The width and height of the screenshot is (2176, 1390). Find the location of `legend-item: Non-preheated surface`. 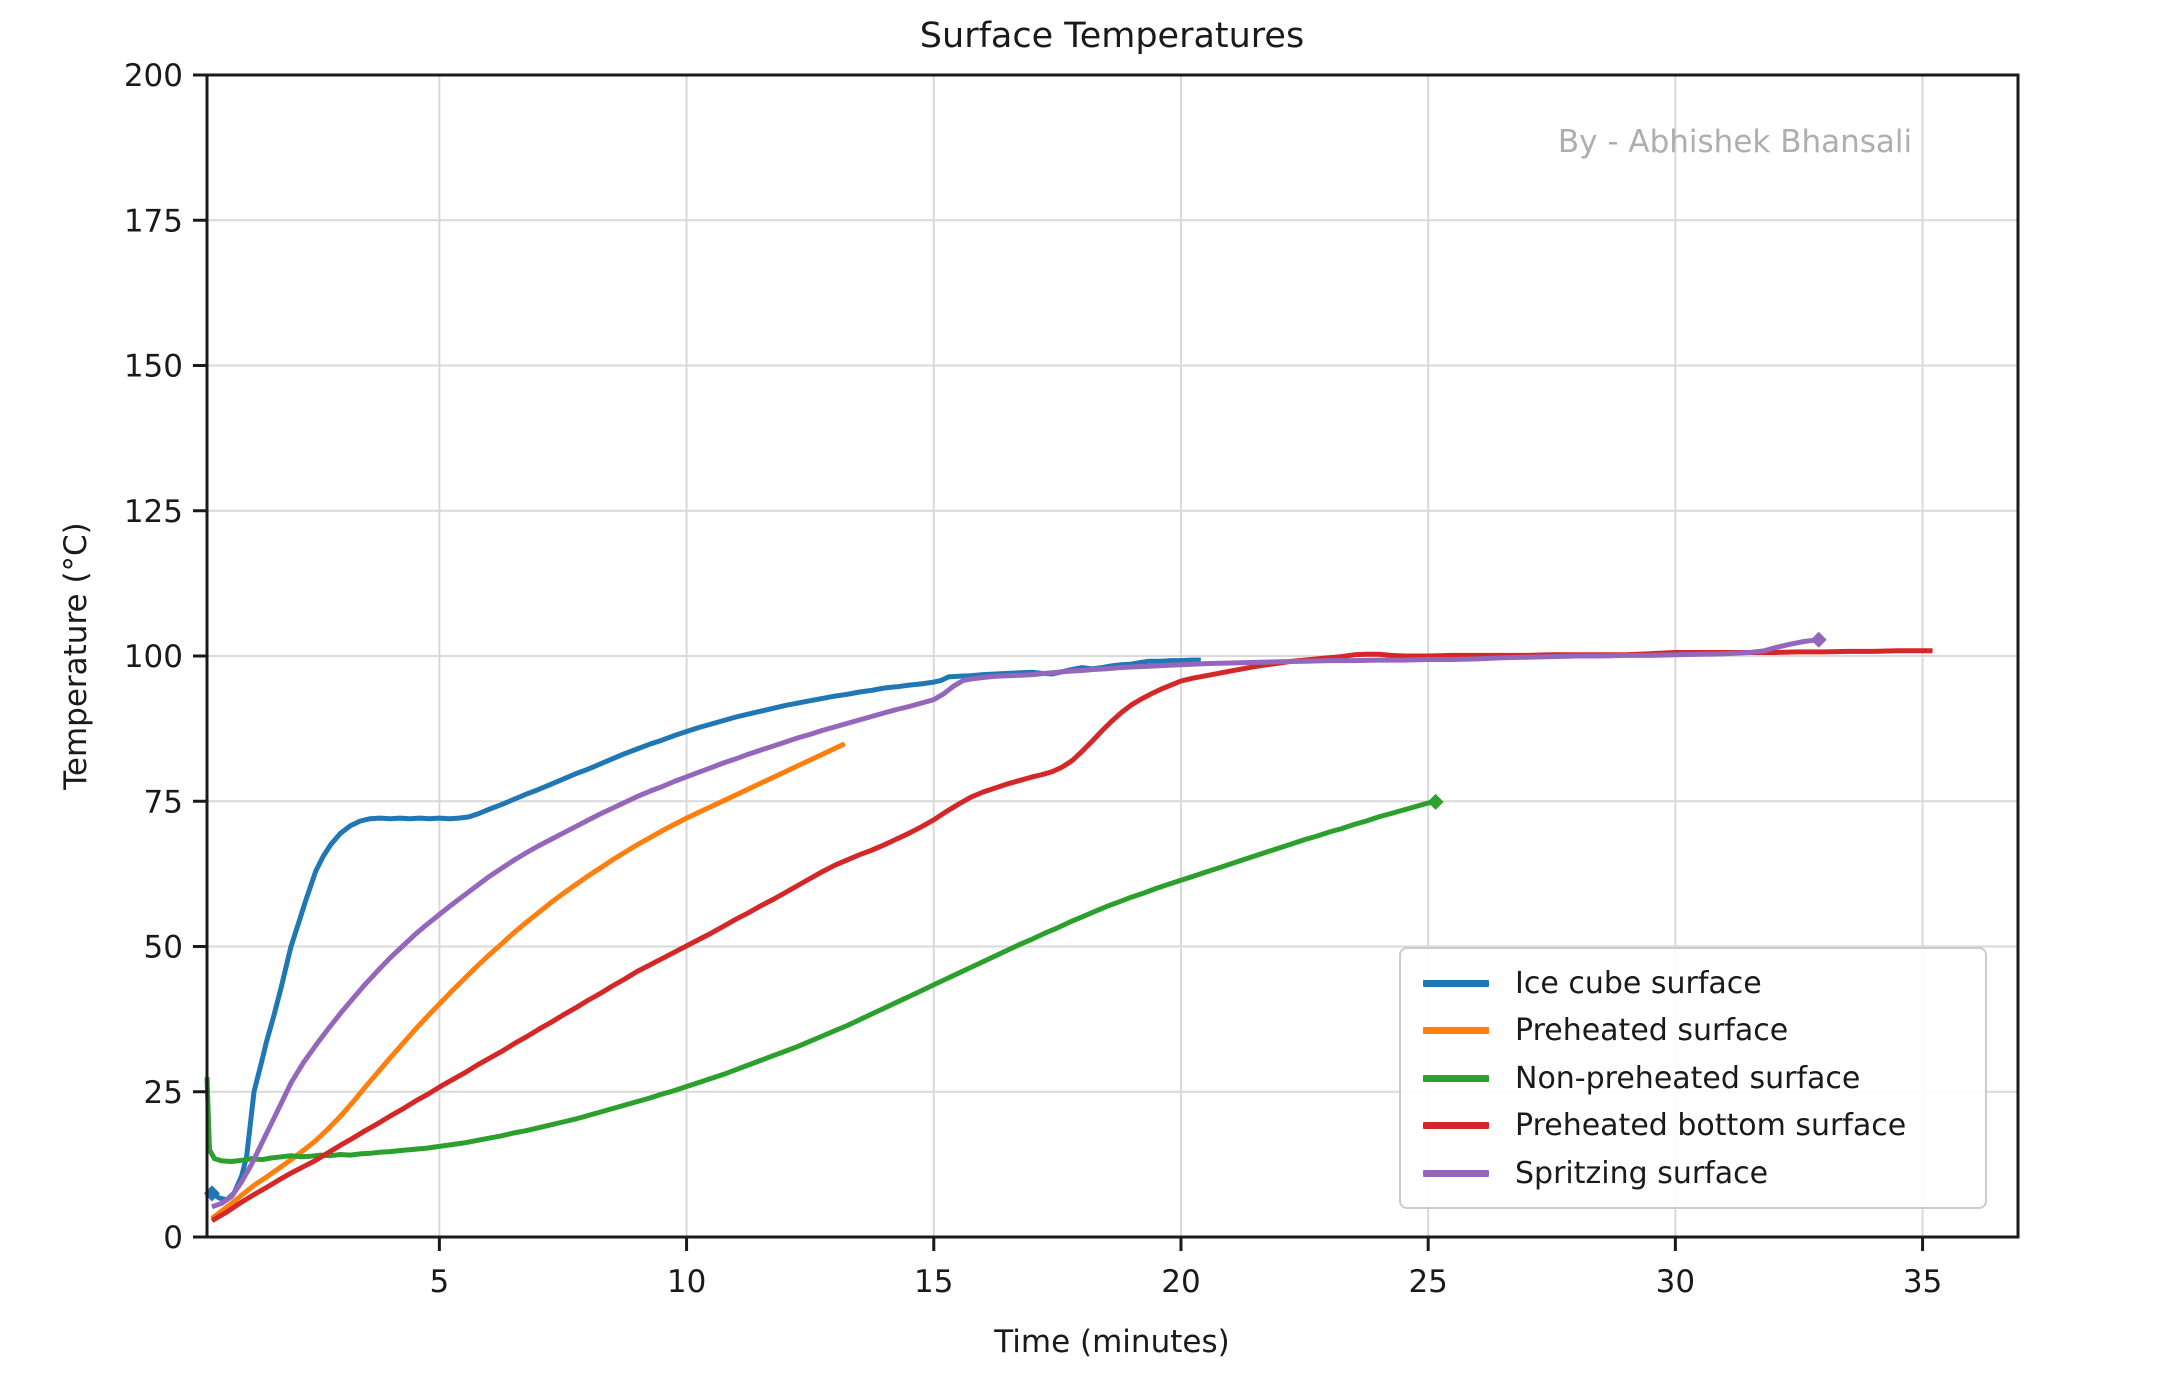

legend-item: Non-preheated surface is located at coordinates (1693, 1078).